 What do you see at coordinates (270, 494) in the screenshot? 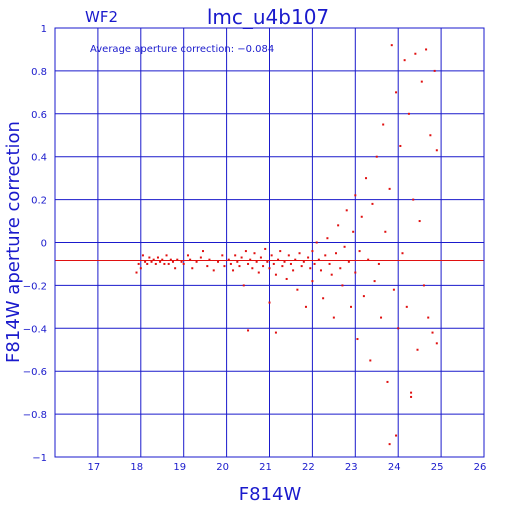
I see `x-axis-label: F814W` at bounding box center [270, 494].